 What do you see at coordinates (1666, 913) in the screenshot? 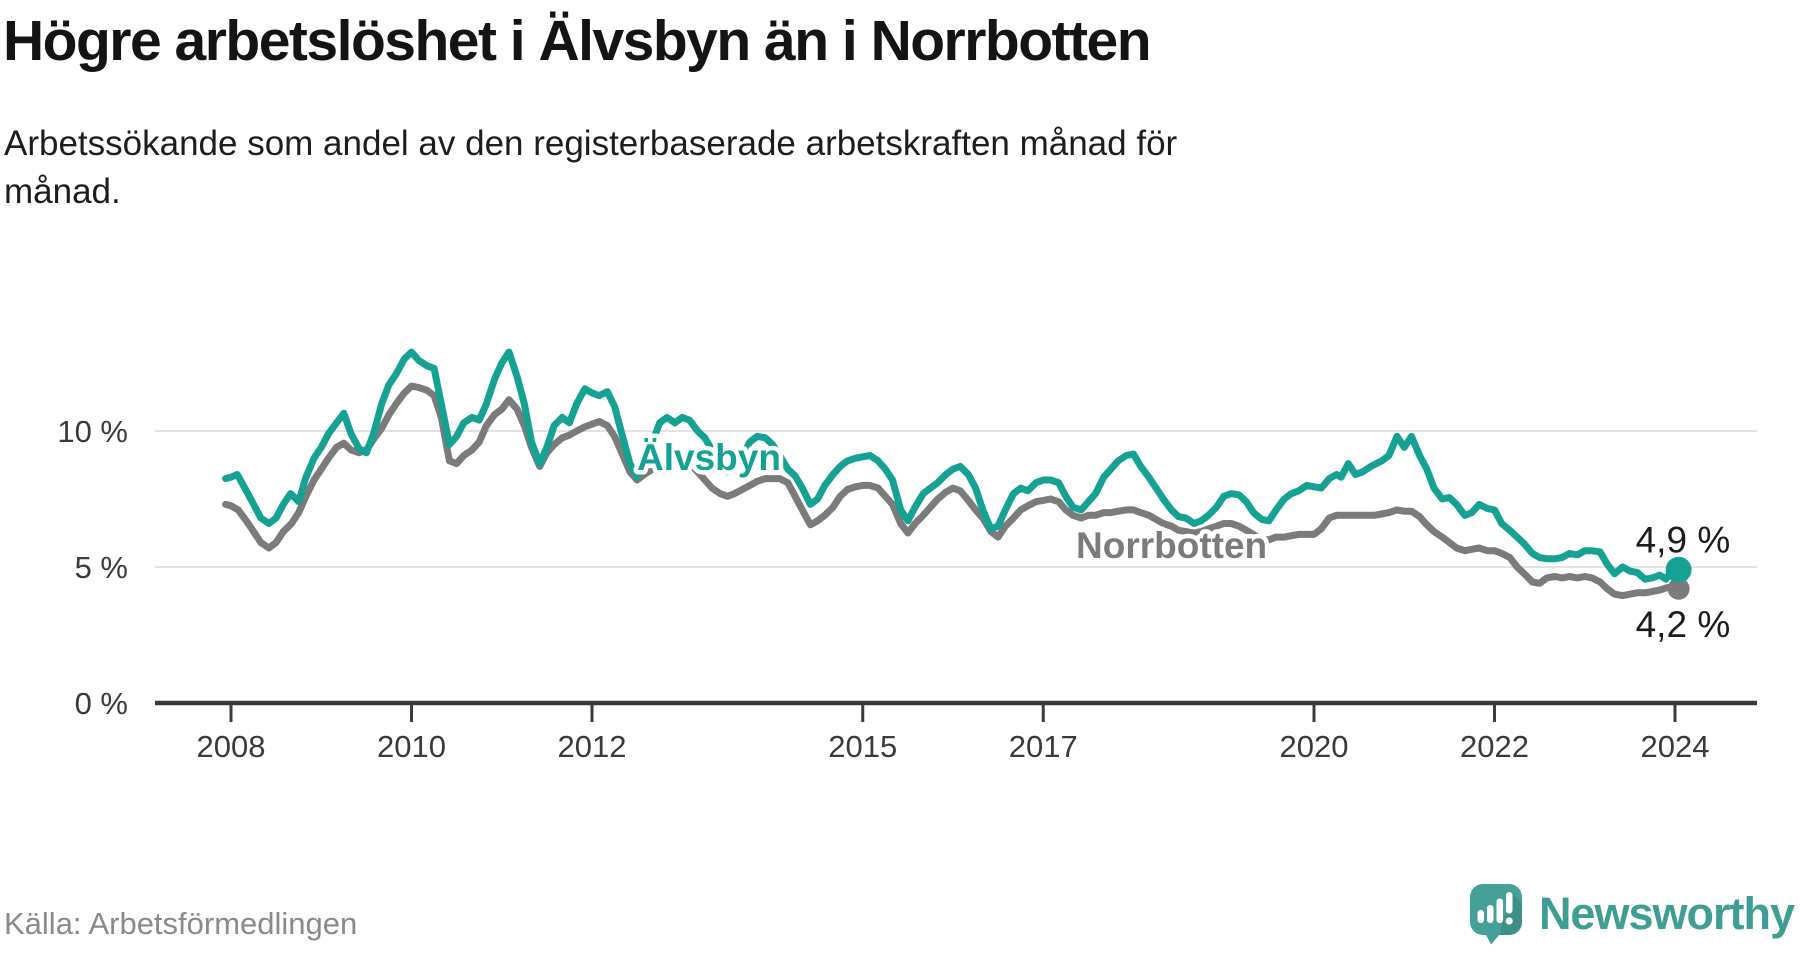
I see `newsworthy-logo-text: Newsworthy` at bounding box center [1666, 913].